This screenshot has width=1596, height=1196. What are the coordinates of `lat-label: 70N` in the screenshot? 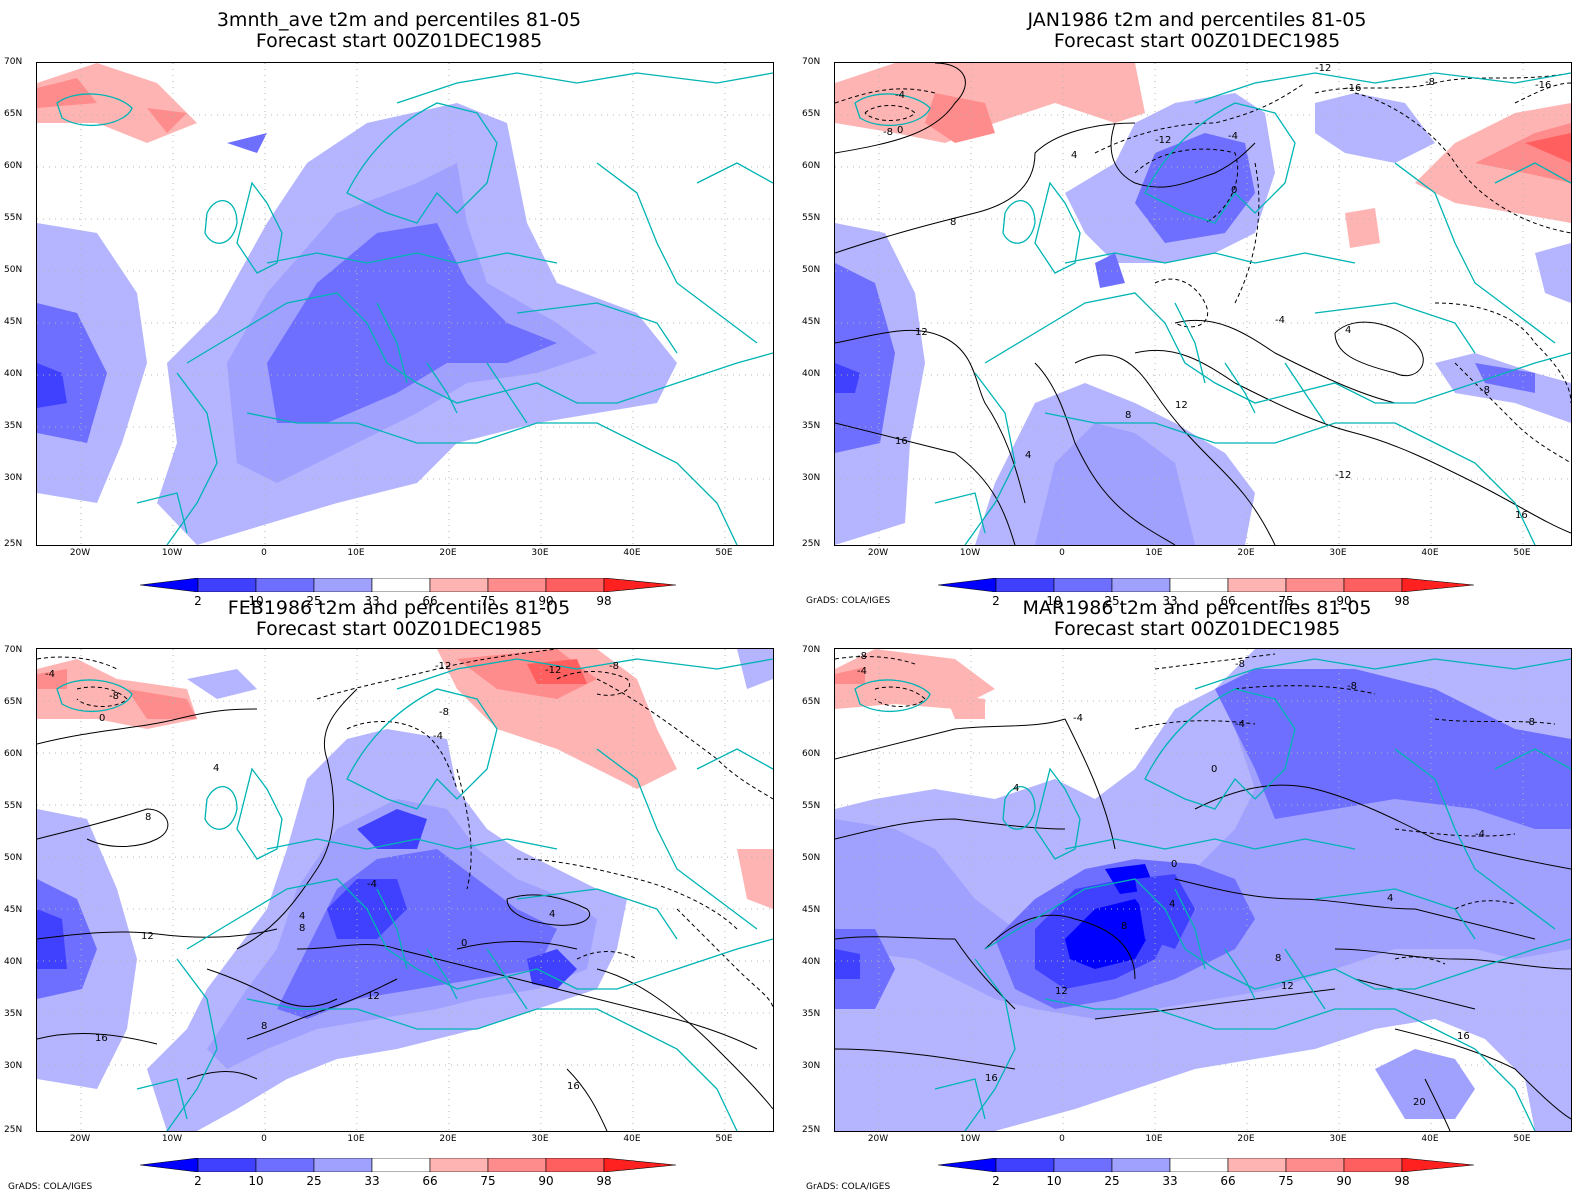 It's located at (811, 62).